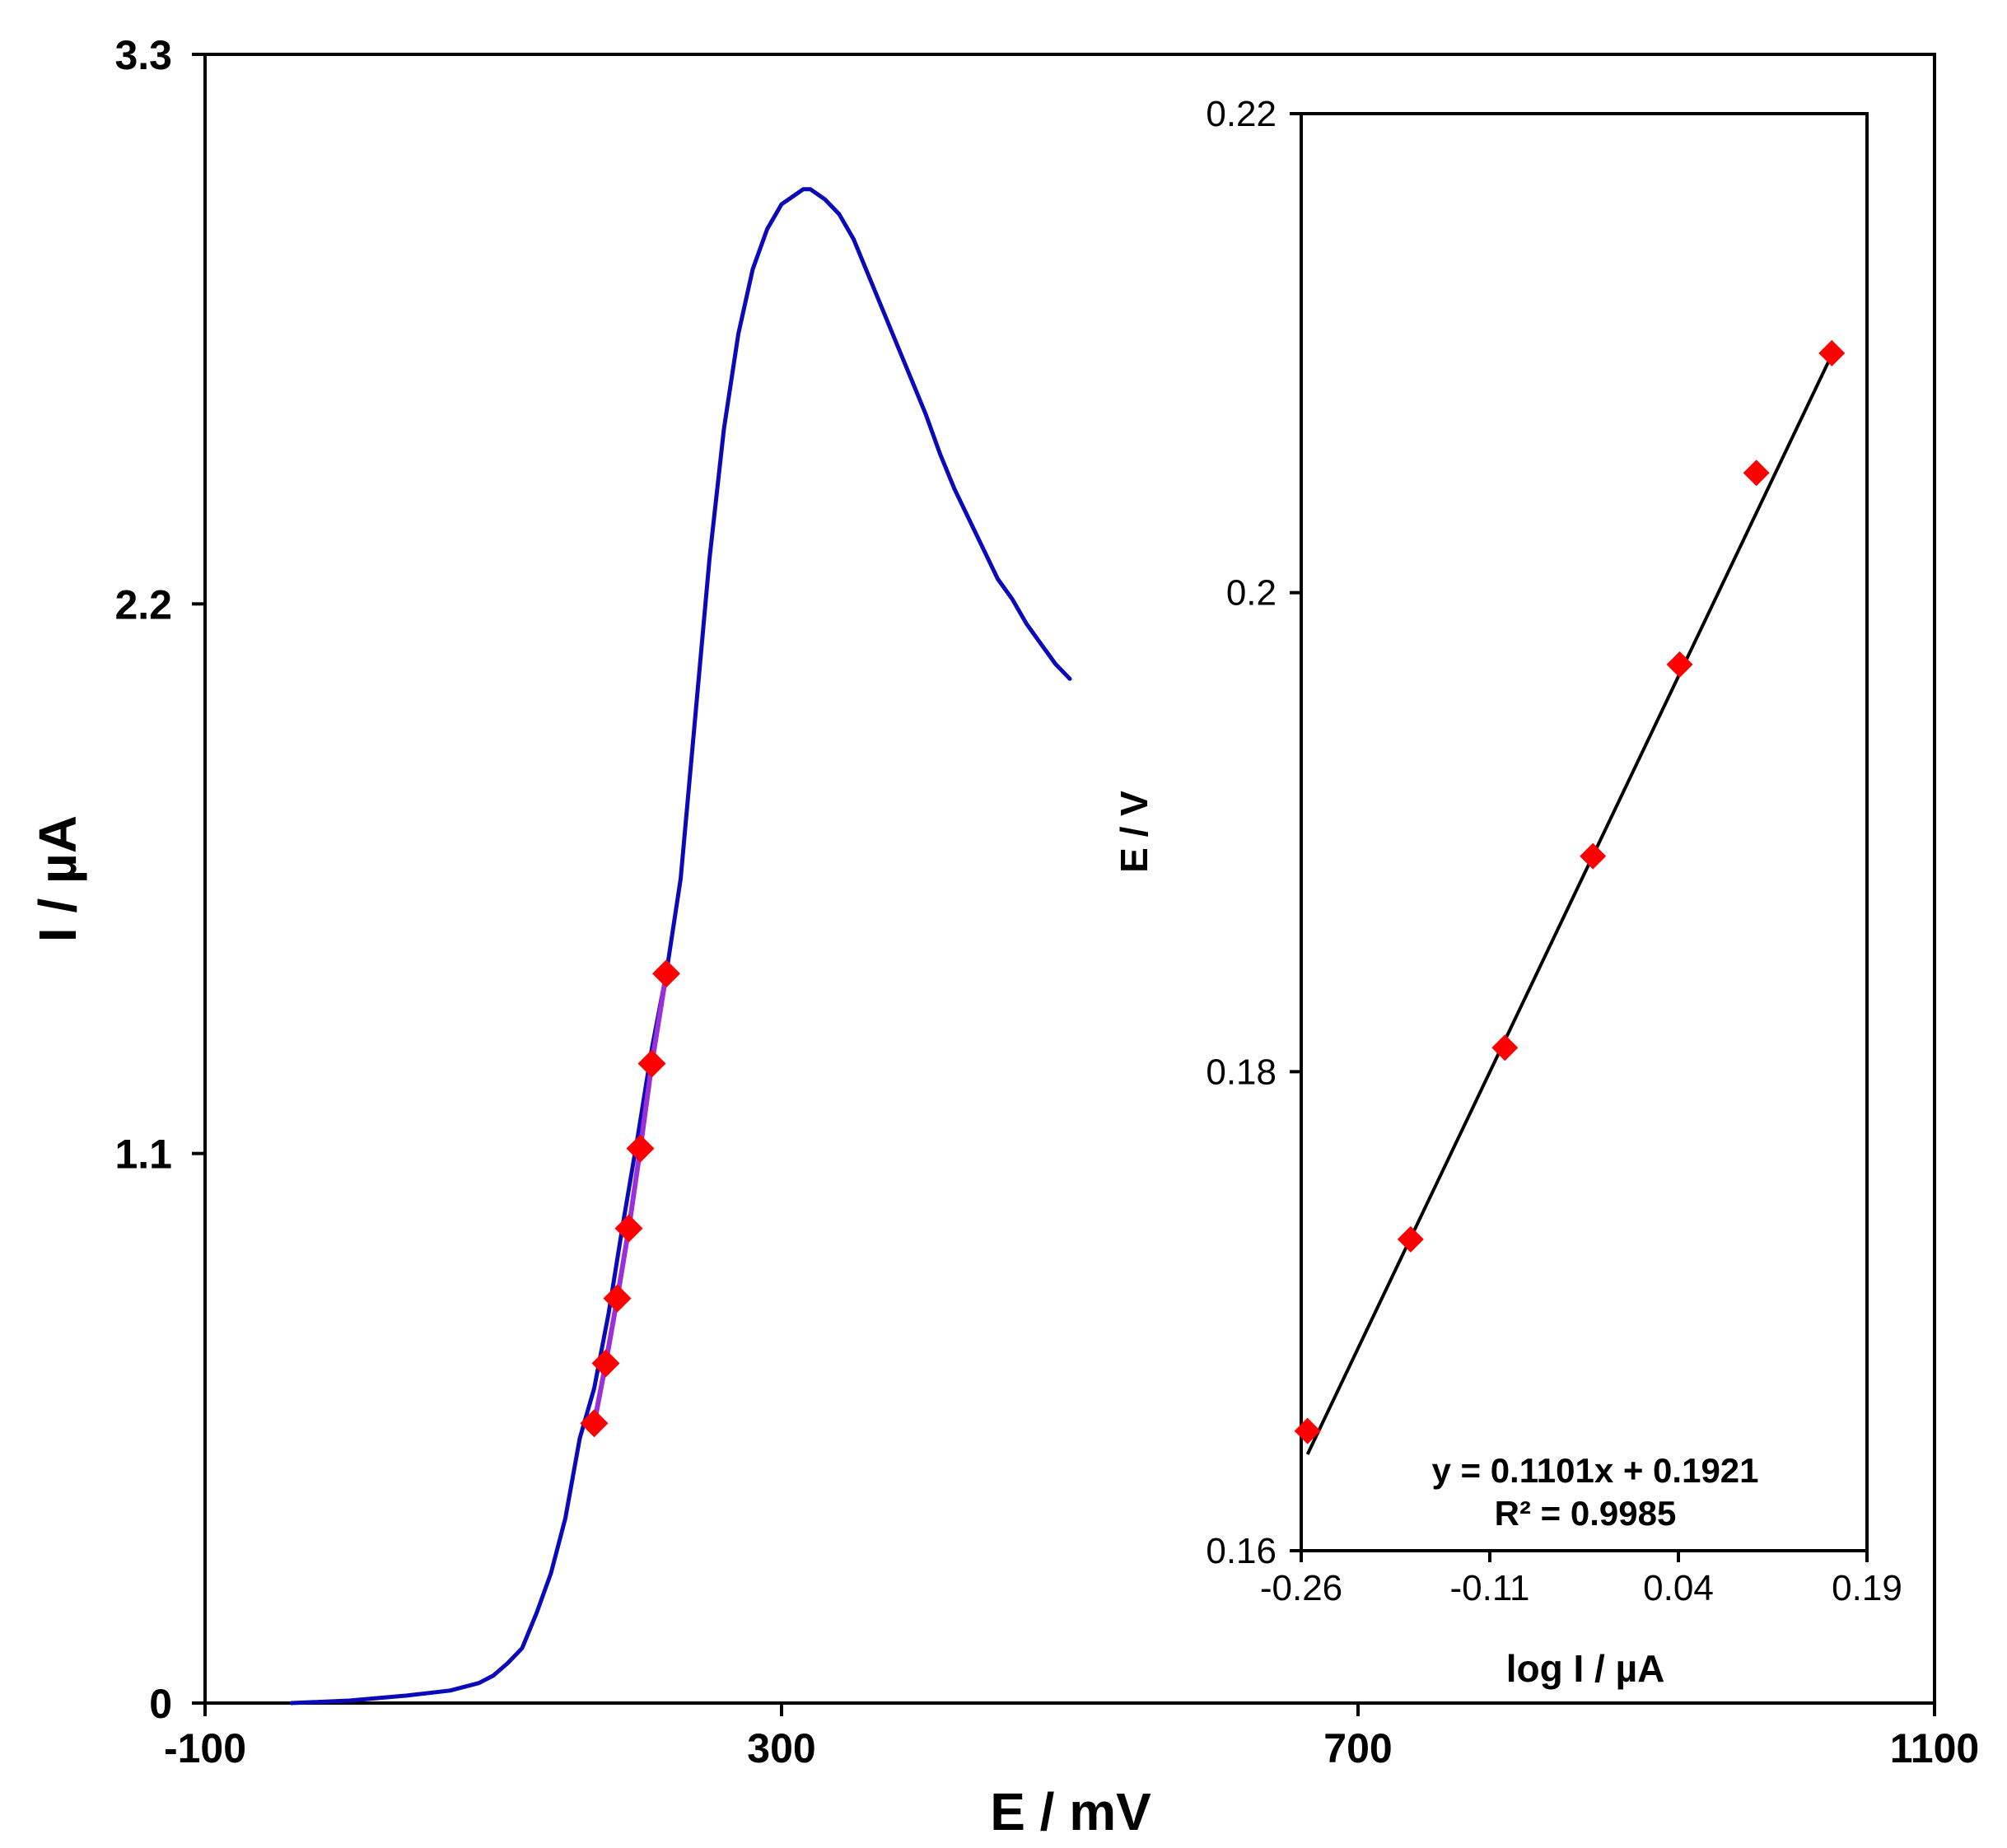  What do you see at coordinates (781, 1748) in the screenshot?
I see `main-x-tick-label: 300` at bounding box center [781, 1748].